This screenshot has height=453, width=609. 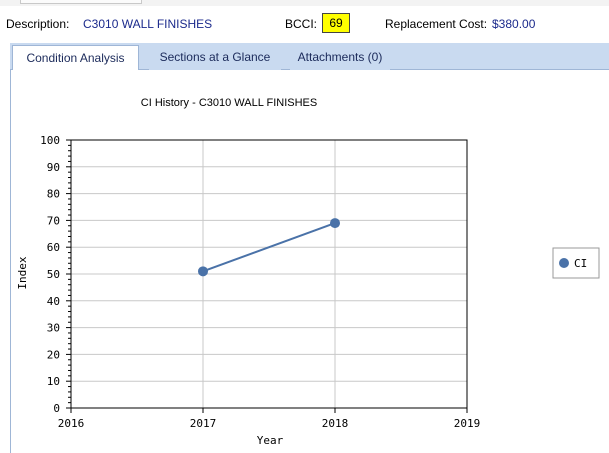 What do you see at coordinates (53, 381) in the screenshot?
I see `y-tick-label: 10` at bounding box center [53, 381].